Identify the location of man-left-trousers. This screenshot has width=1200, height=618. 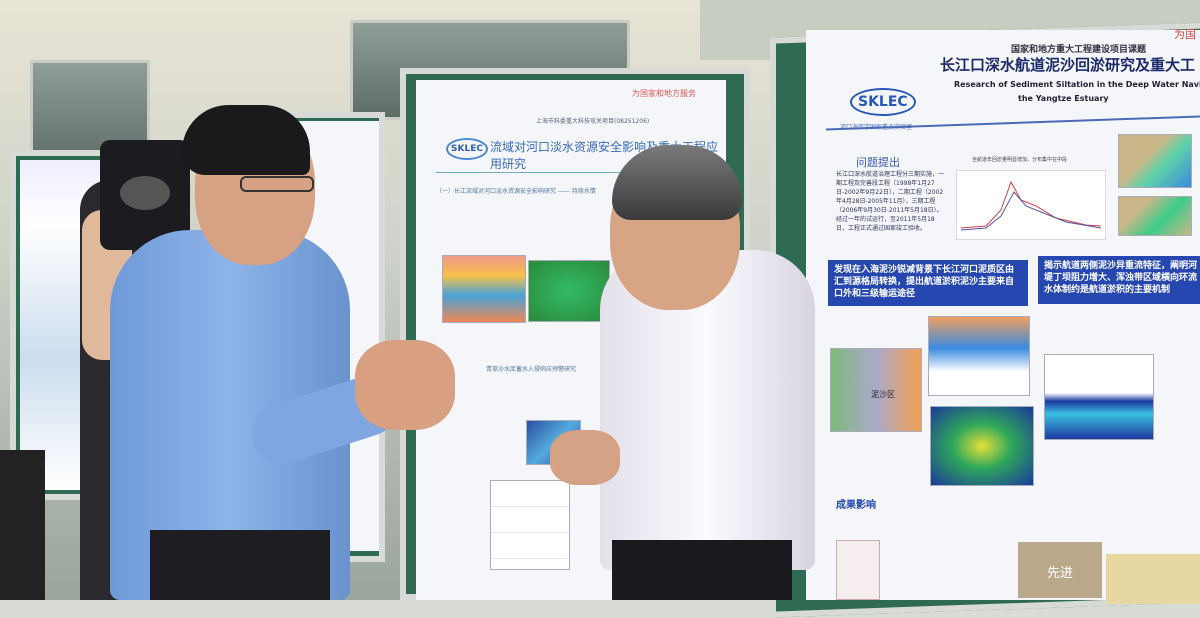
(240, 565).